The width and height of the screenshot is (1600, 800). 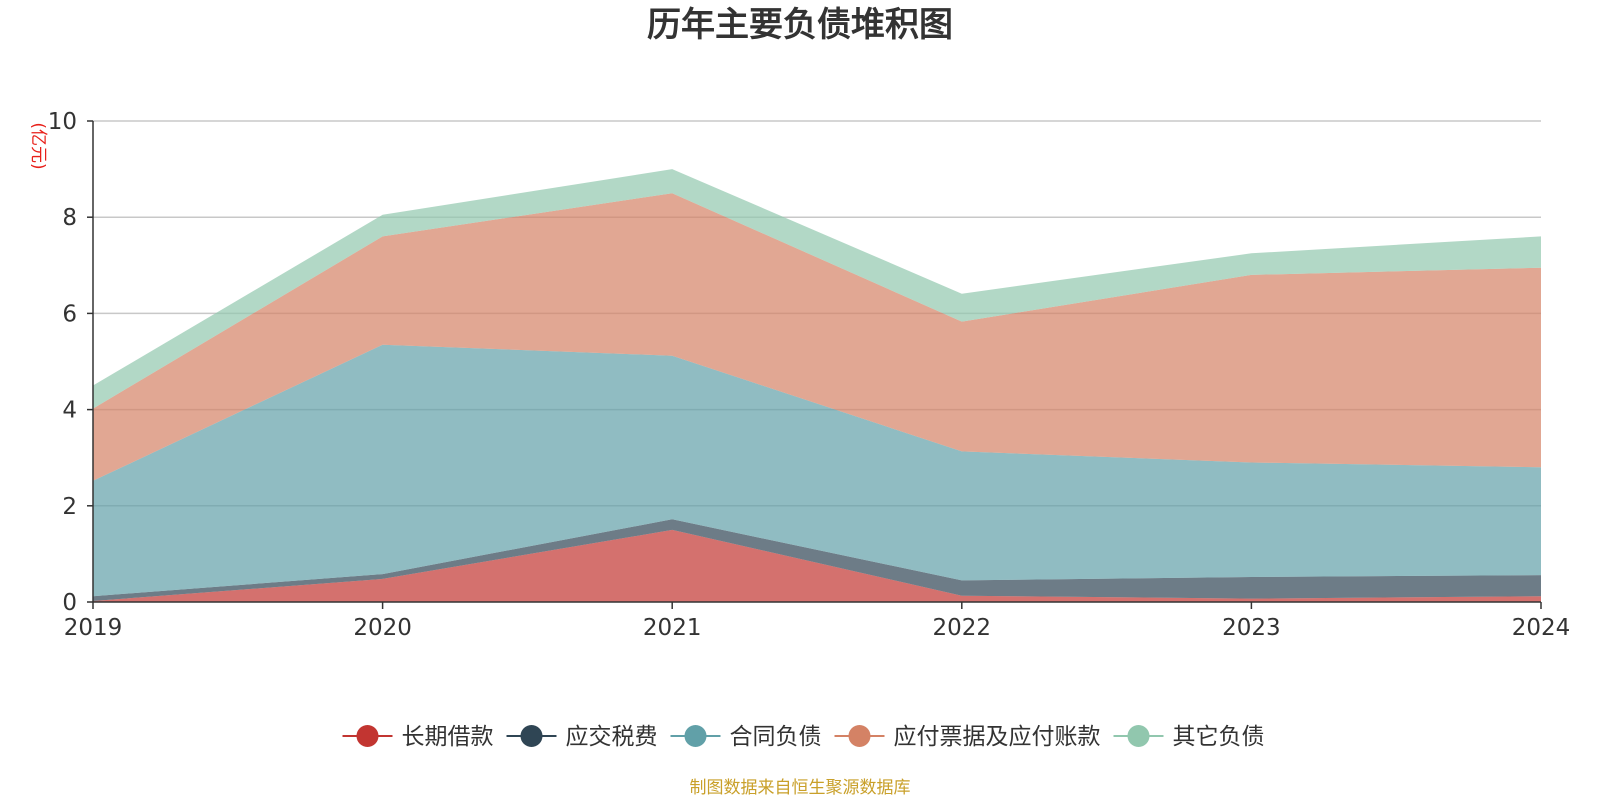 I want to click on x-tick-label: 2022, so click(x=962, y=628).